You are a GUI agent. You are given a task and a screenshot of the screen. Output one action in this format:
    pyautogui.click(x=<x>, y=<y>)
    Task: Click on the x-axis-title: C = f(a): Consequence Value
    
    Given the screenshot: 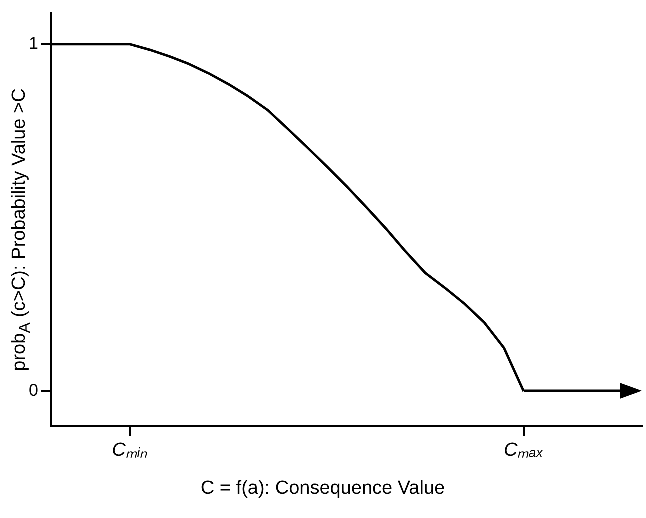 What is the action you would take?
    pyautogui.click(x=323, y=489)
    